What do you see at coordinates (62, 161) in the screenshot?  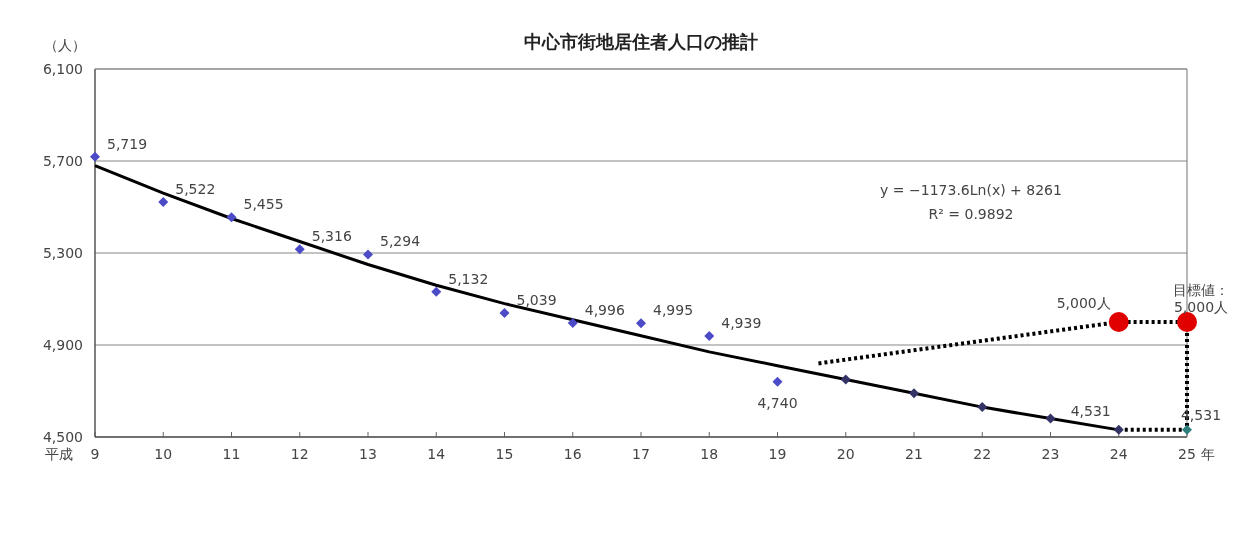 I see `y-tick-label: 5,700` at bounding box center [62, 161].